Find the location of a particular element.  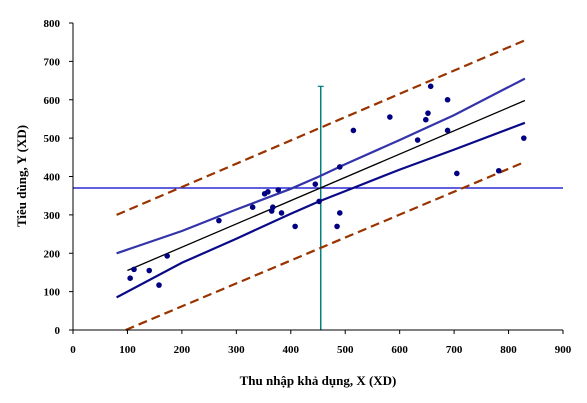

x-tick-label: 800 is located at coordinates (508, 350).